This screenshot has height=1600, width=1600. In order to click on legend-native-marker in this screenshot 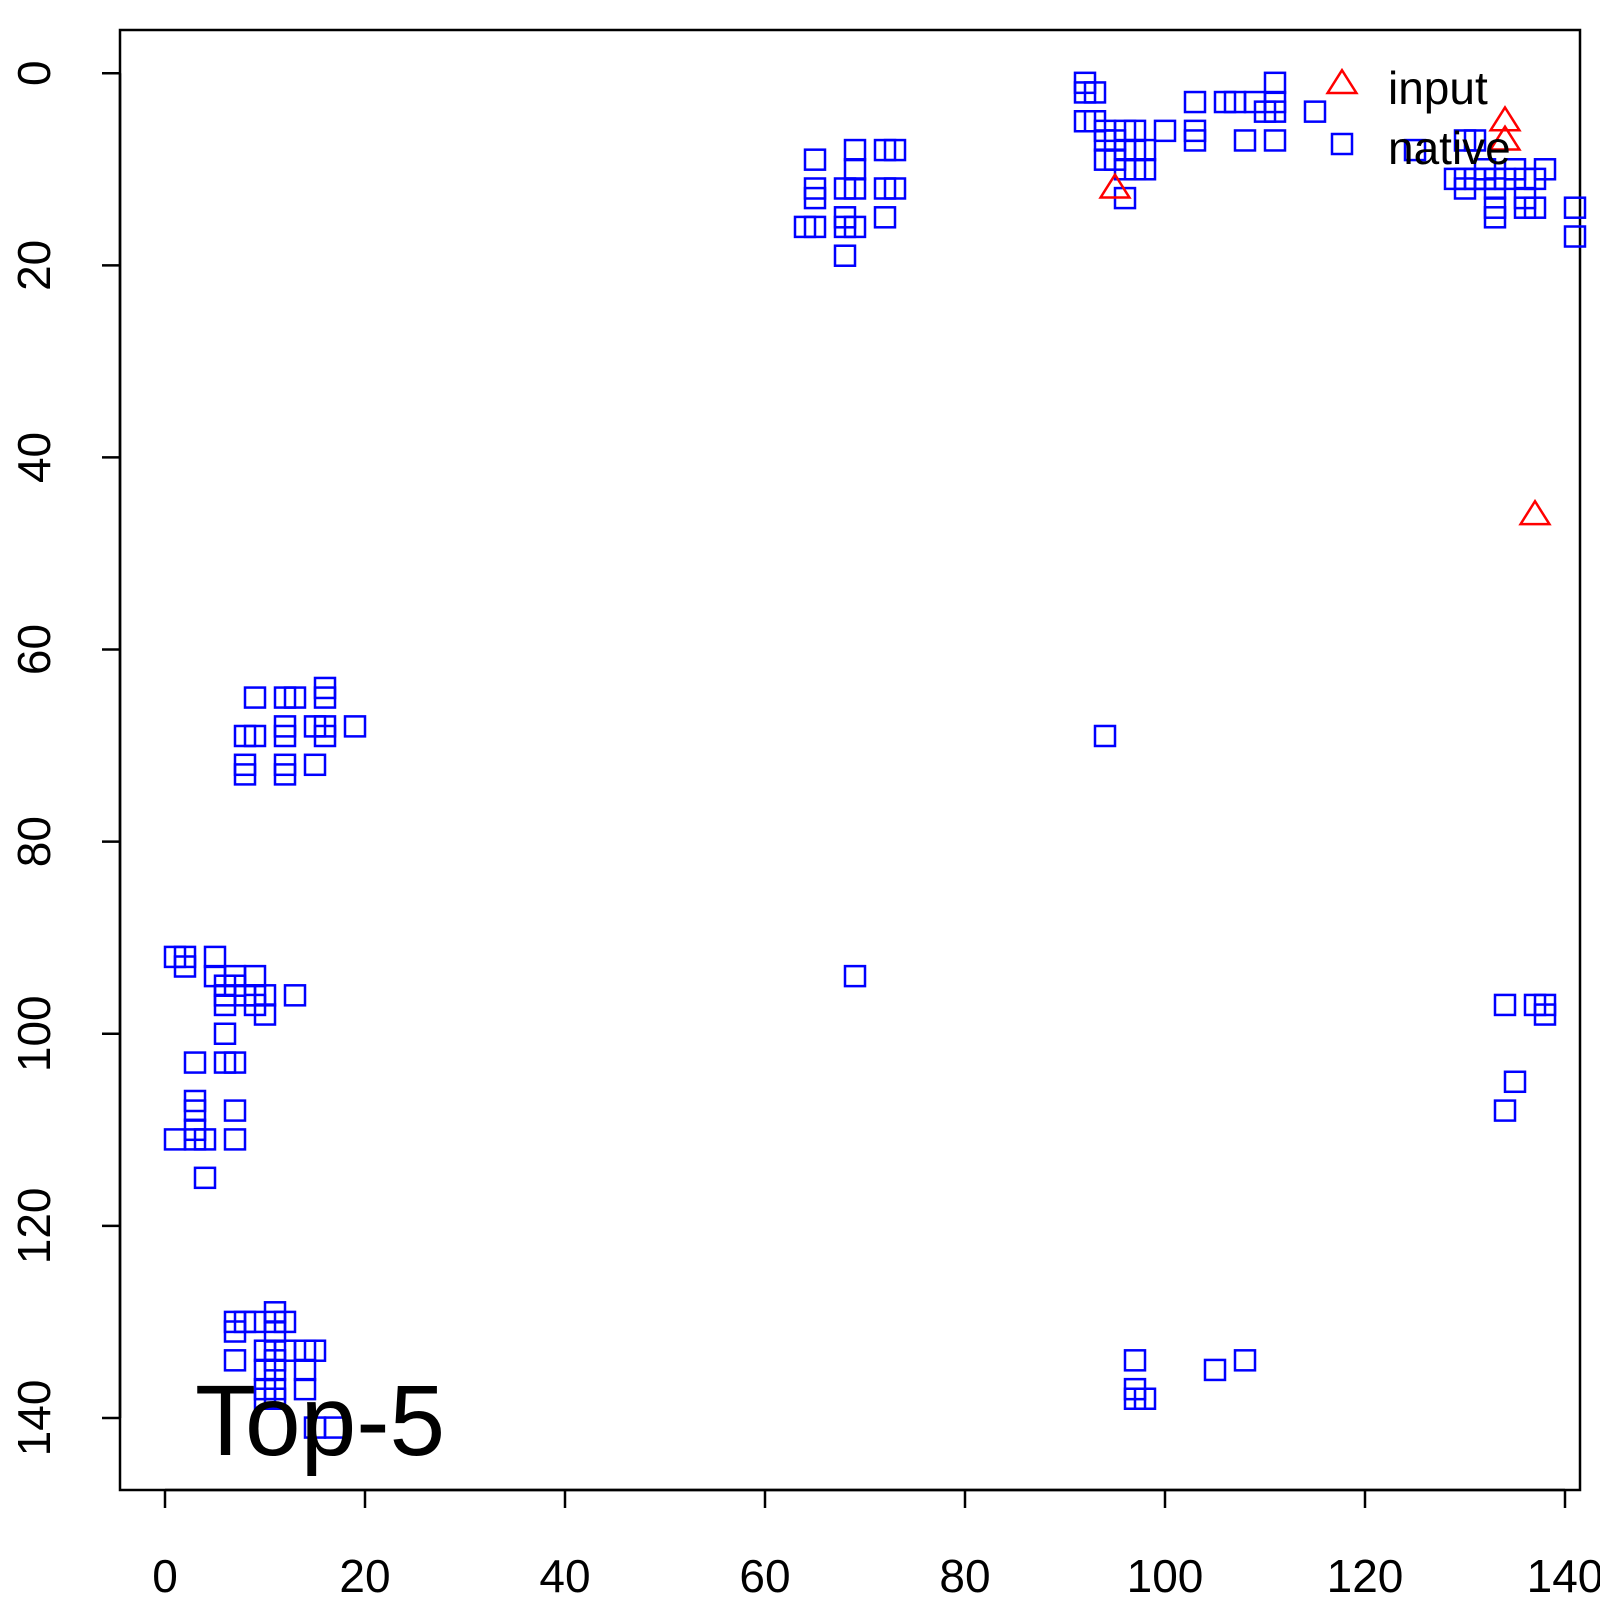, I will do `click(1342, 144)`.